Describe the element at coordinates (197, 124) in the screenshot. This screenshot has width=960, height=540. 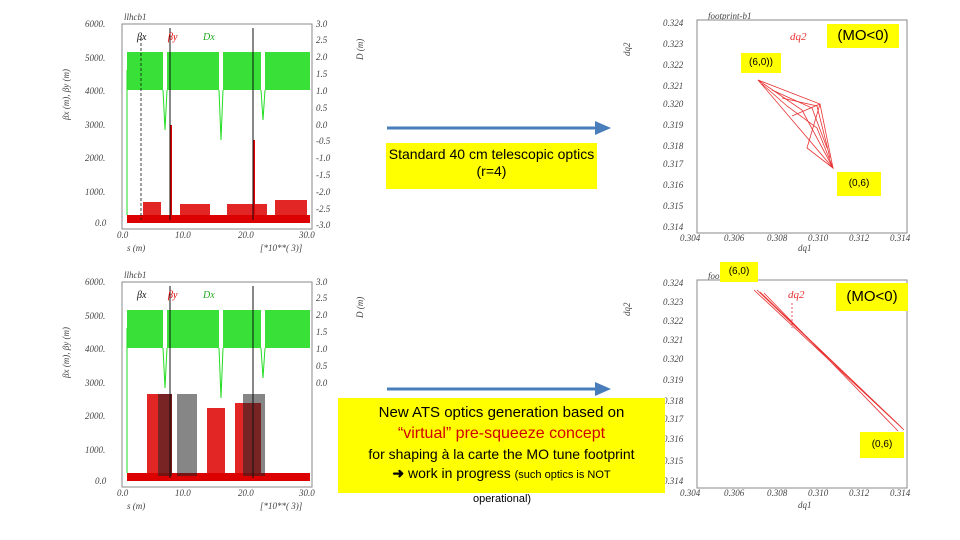
I see `top-optics-beta-x` at that location.